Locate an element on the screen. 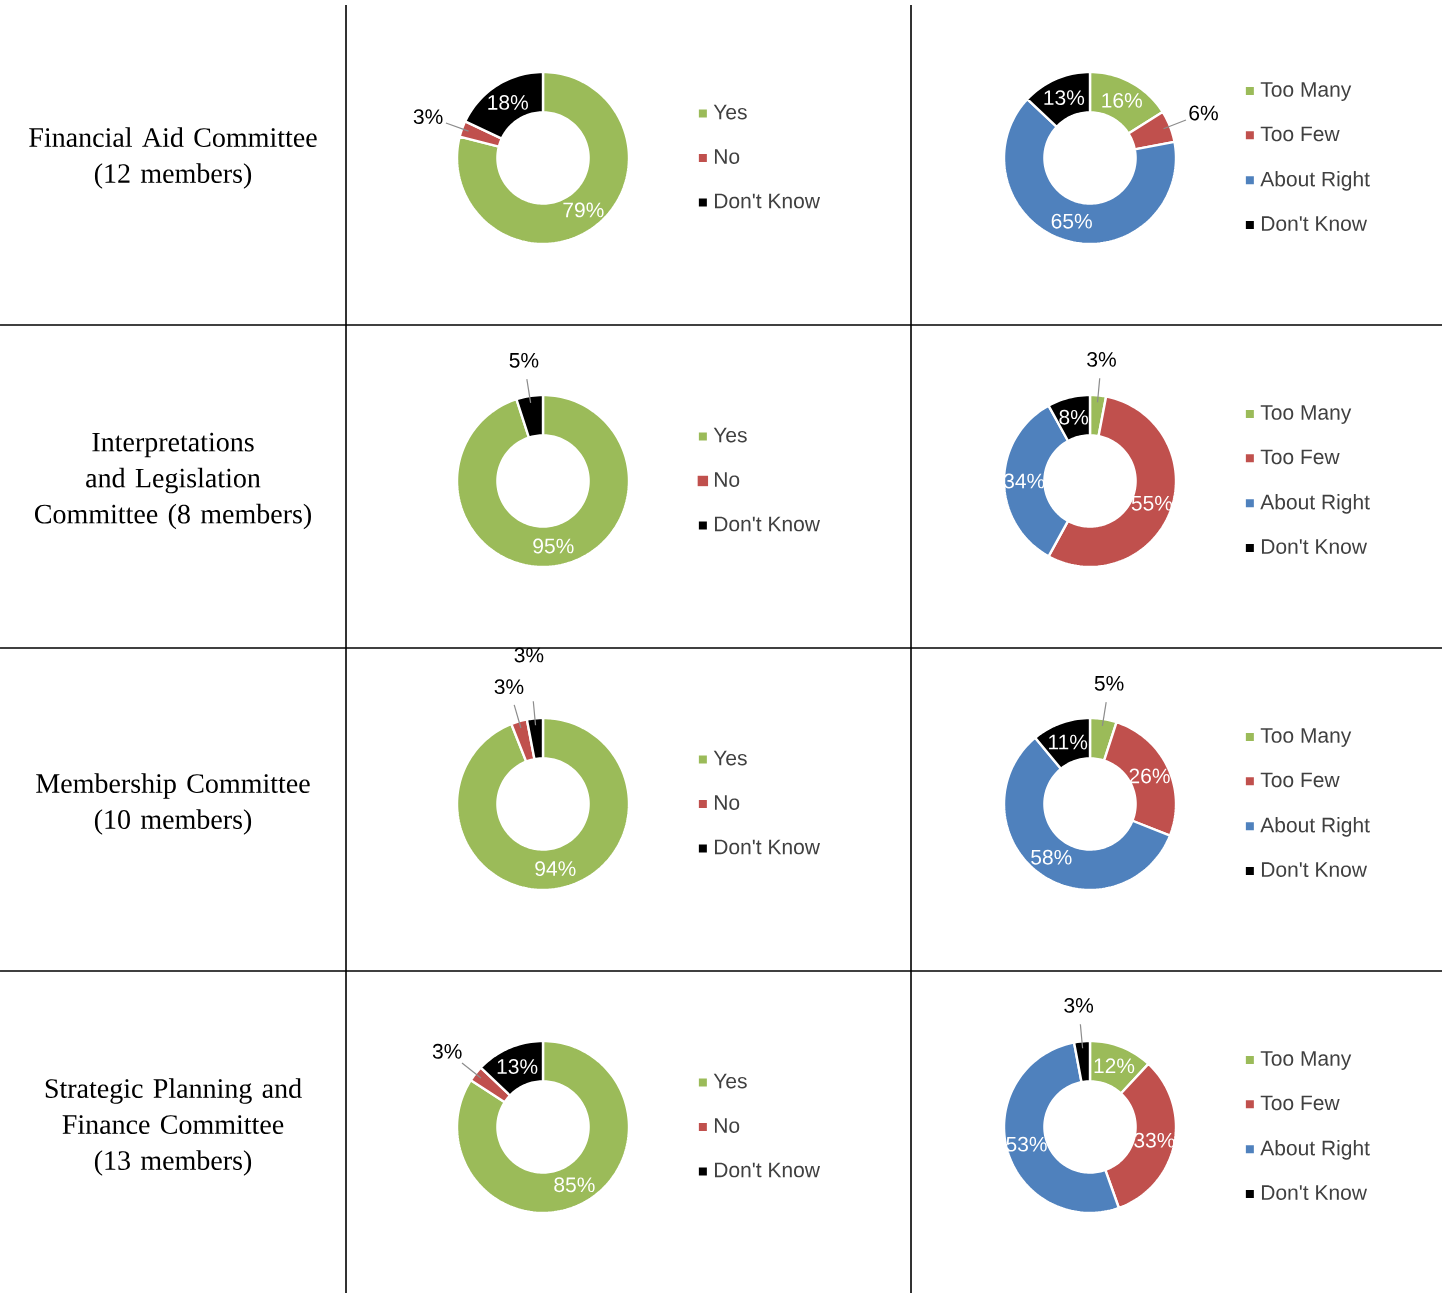 The image size is (1442, 1293). data-label: 26% is located at coordinates (1149, 776).